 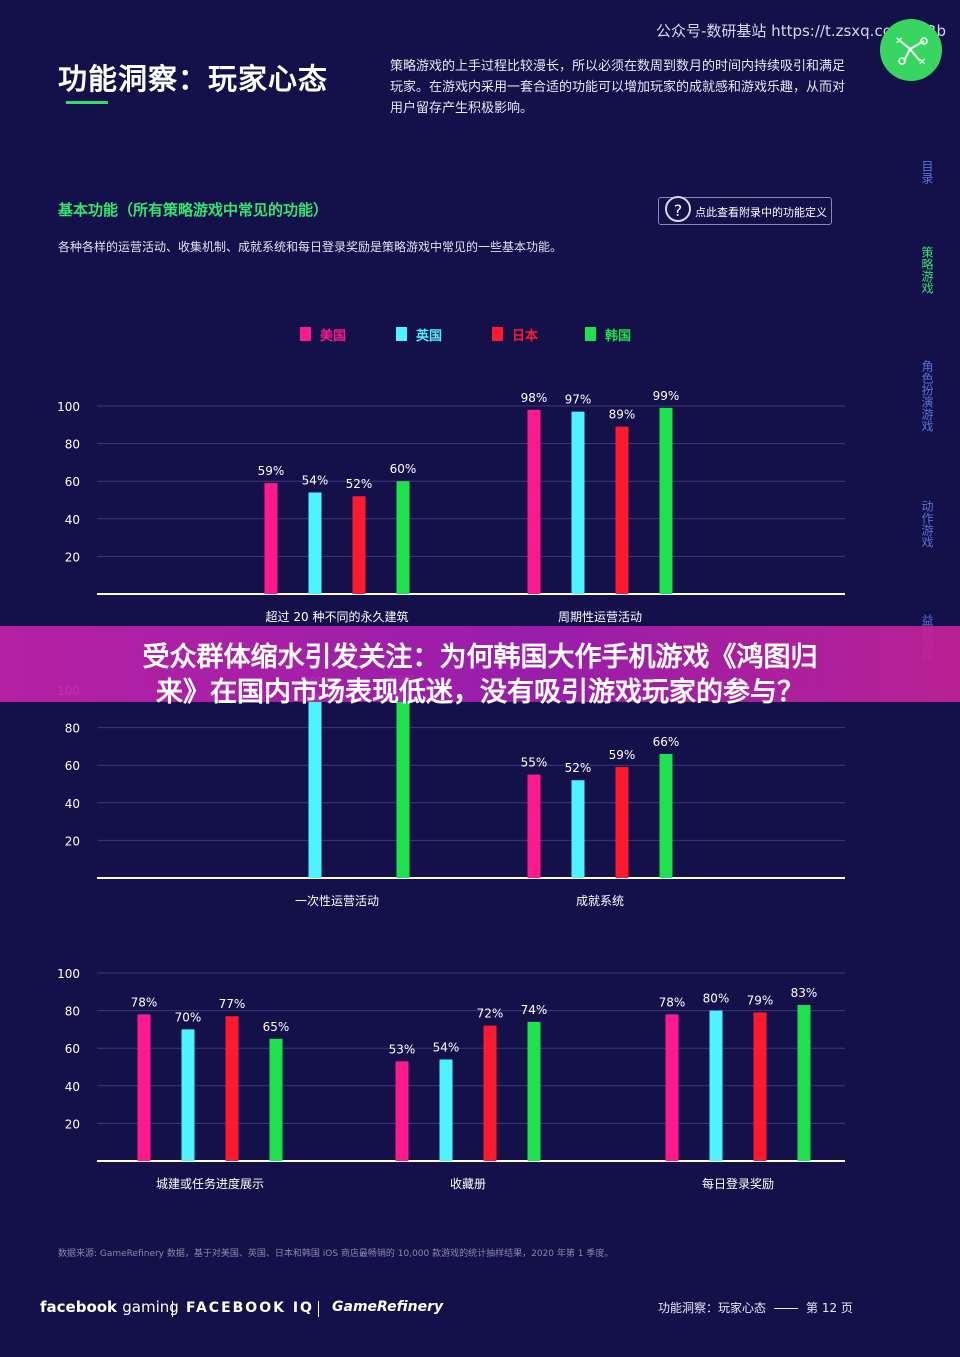 I want to click on category-label-periodic-events: 周期性运营活动, so click(x=600, y=617).